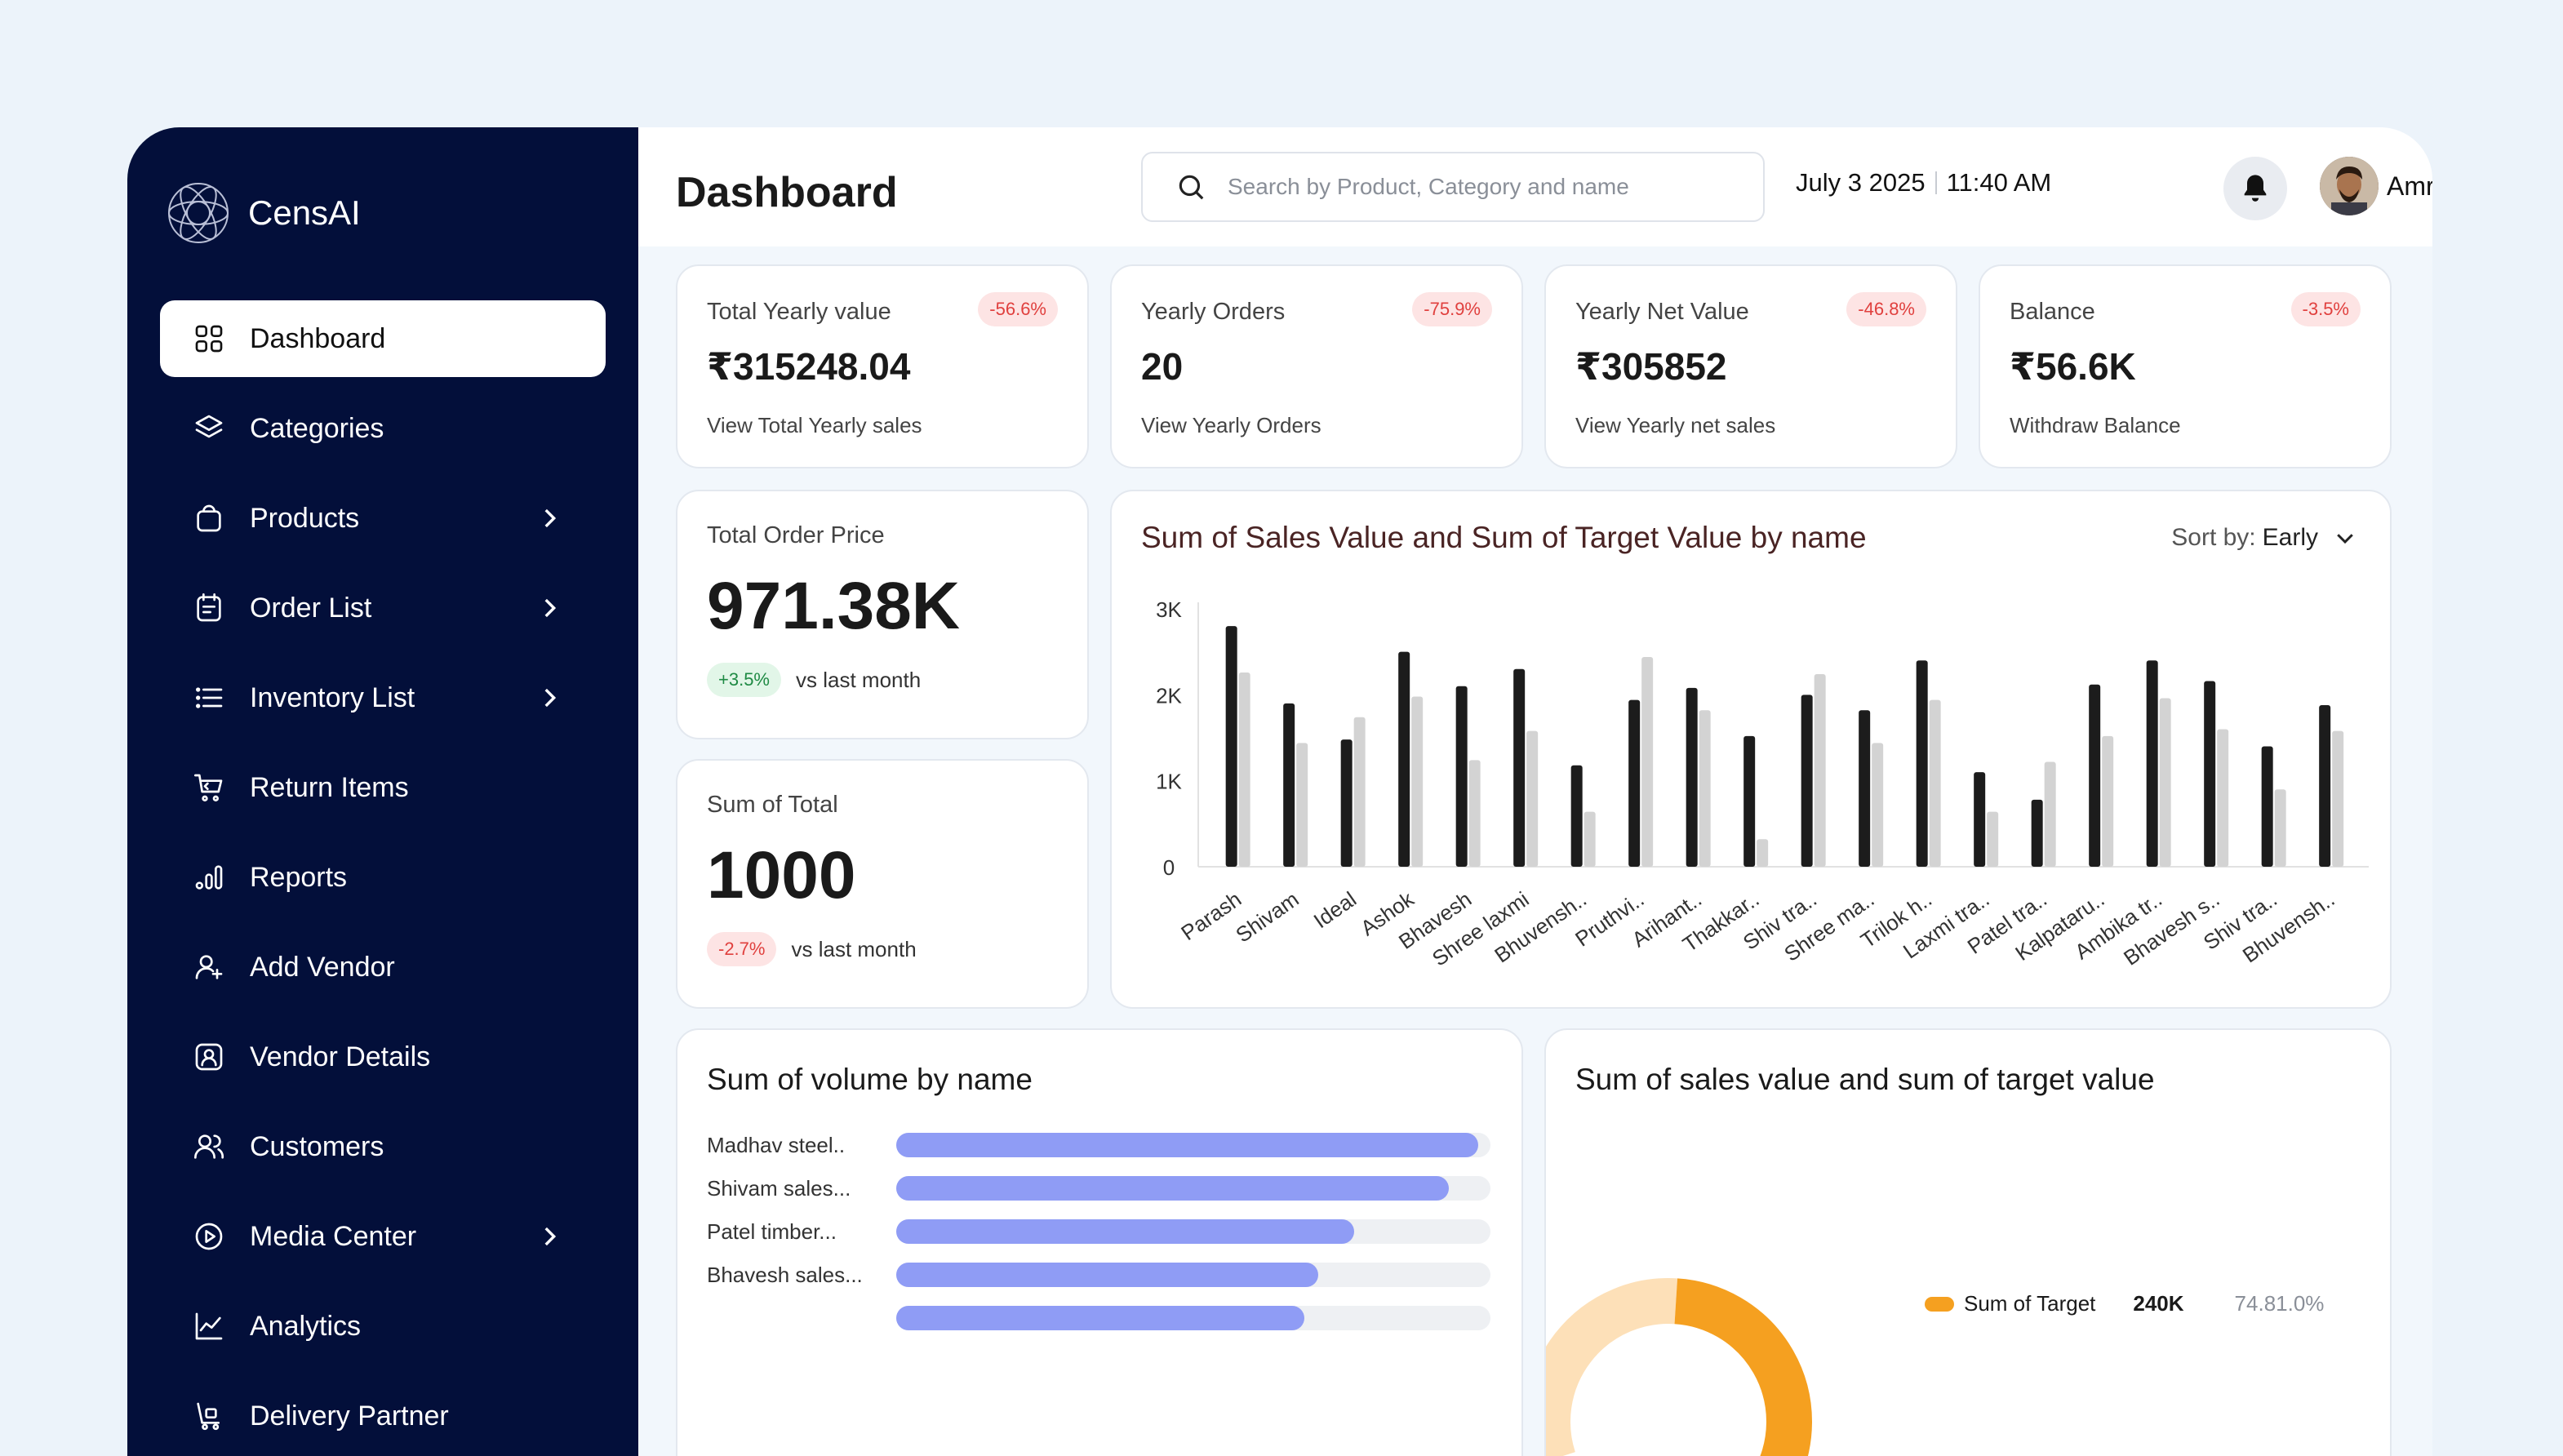  Describe the element at coordinates (304, 212) in the screenshot. I see `brand-name: CensAI` at that location.